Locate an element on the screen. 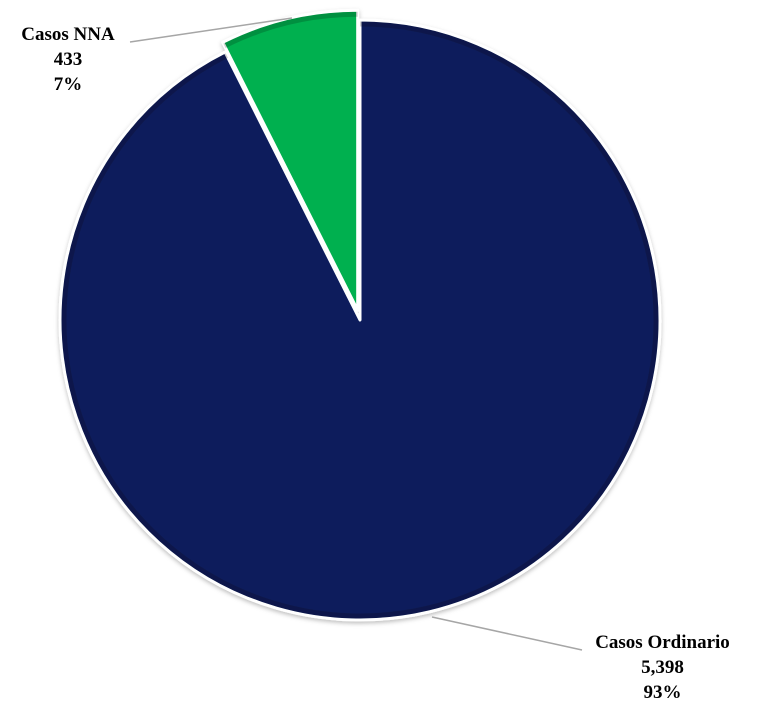 This screenshot has width=765, height=711. slice-label-casos-ordinario: Casos Ordinario 5,398 93% is located at coordinates (662, 667).